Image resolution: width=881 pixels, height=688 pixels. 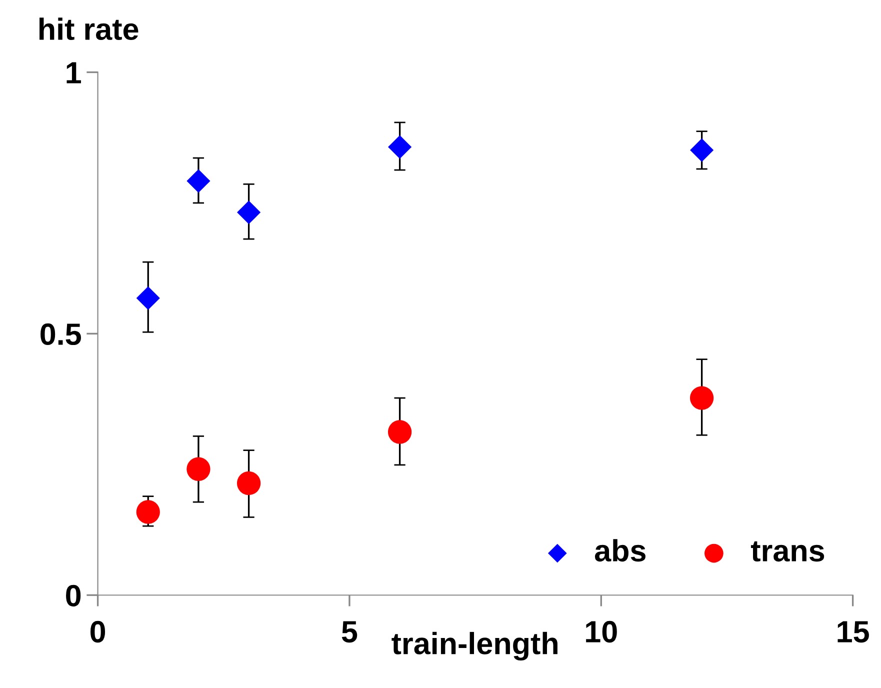 I want to click on x-tick-label: 15, so click(x=853, y=632).